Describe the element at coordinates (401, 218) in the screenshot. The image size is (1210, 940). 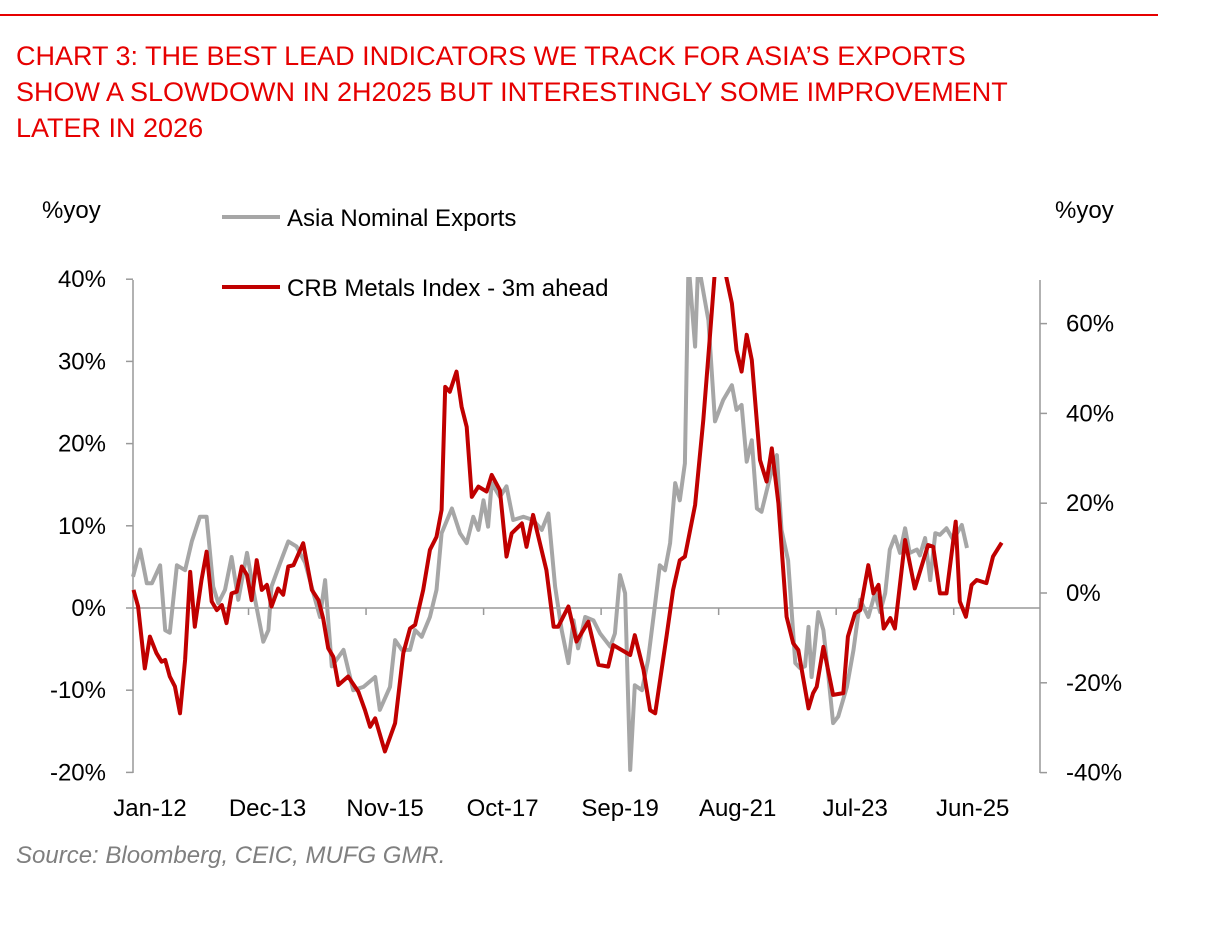
I see `legend-label-exports: Asia Nominal Exports` at that location.